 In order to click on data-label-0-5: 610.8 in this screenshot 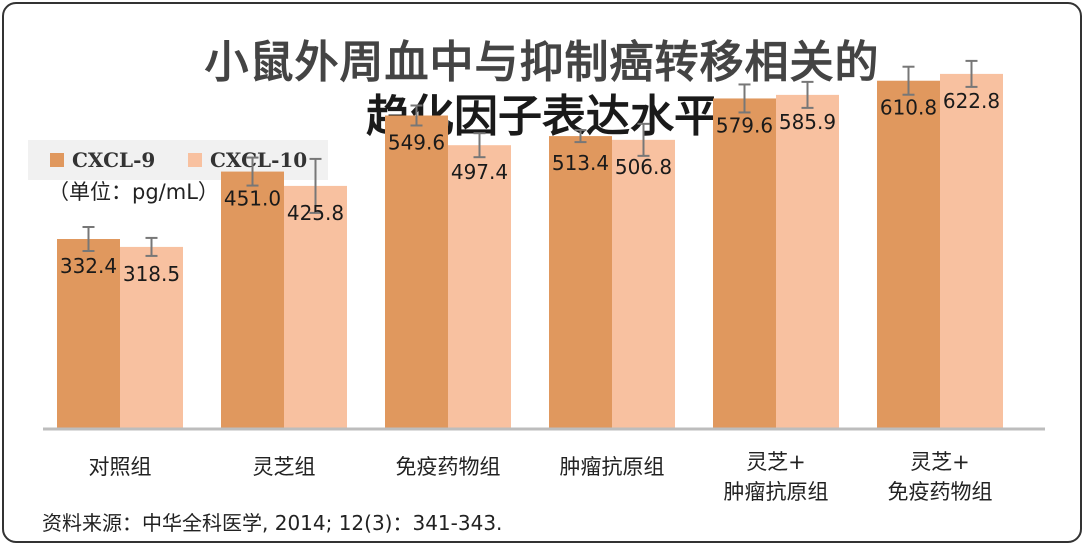, I will do `click(908, 108)`.